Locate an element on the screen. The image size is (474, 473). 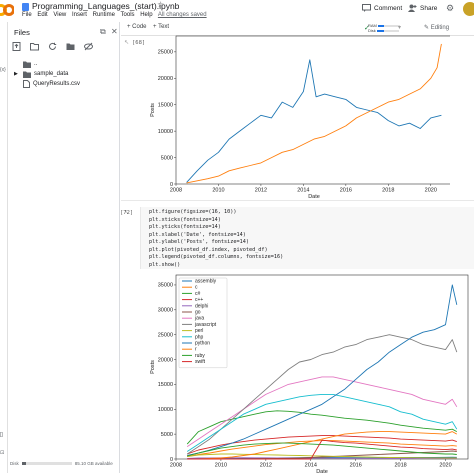
editing-label: Editing is located at coordinates (440, 28).